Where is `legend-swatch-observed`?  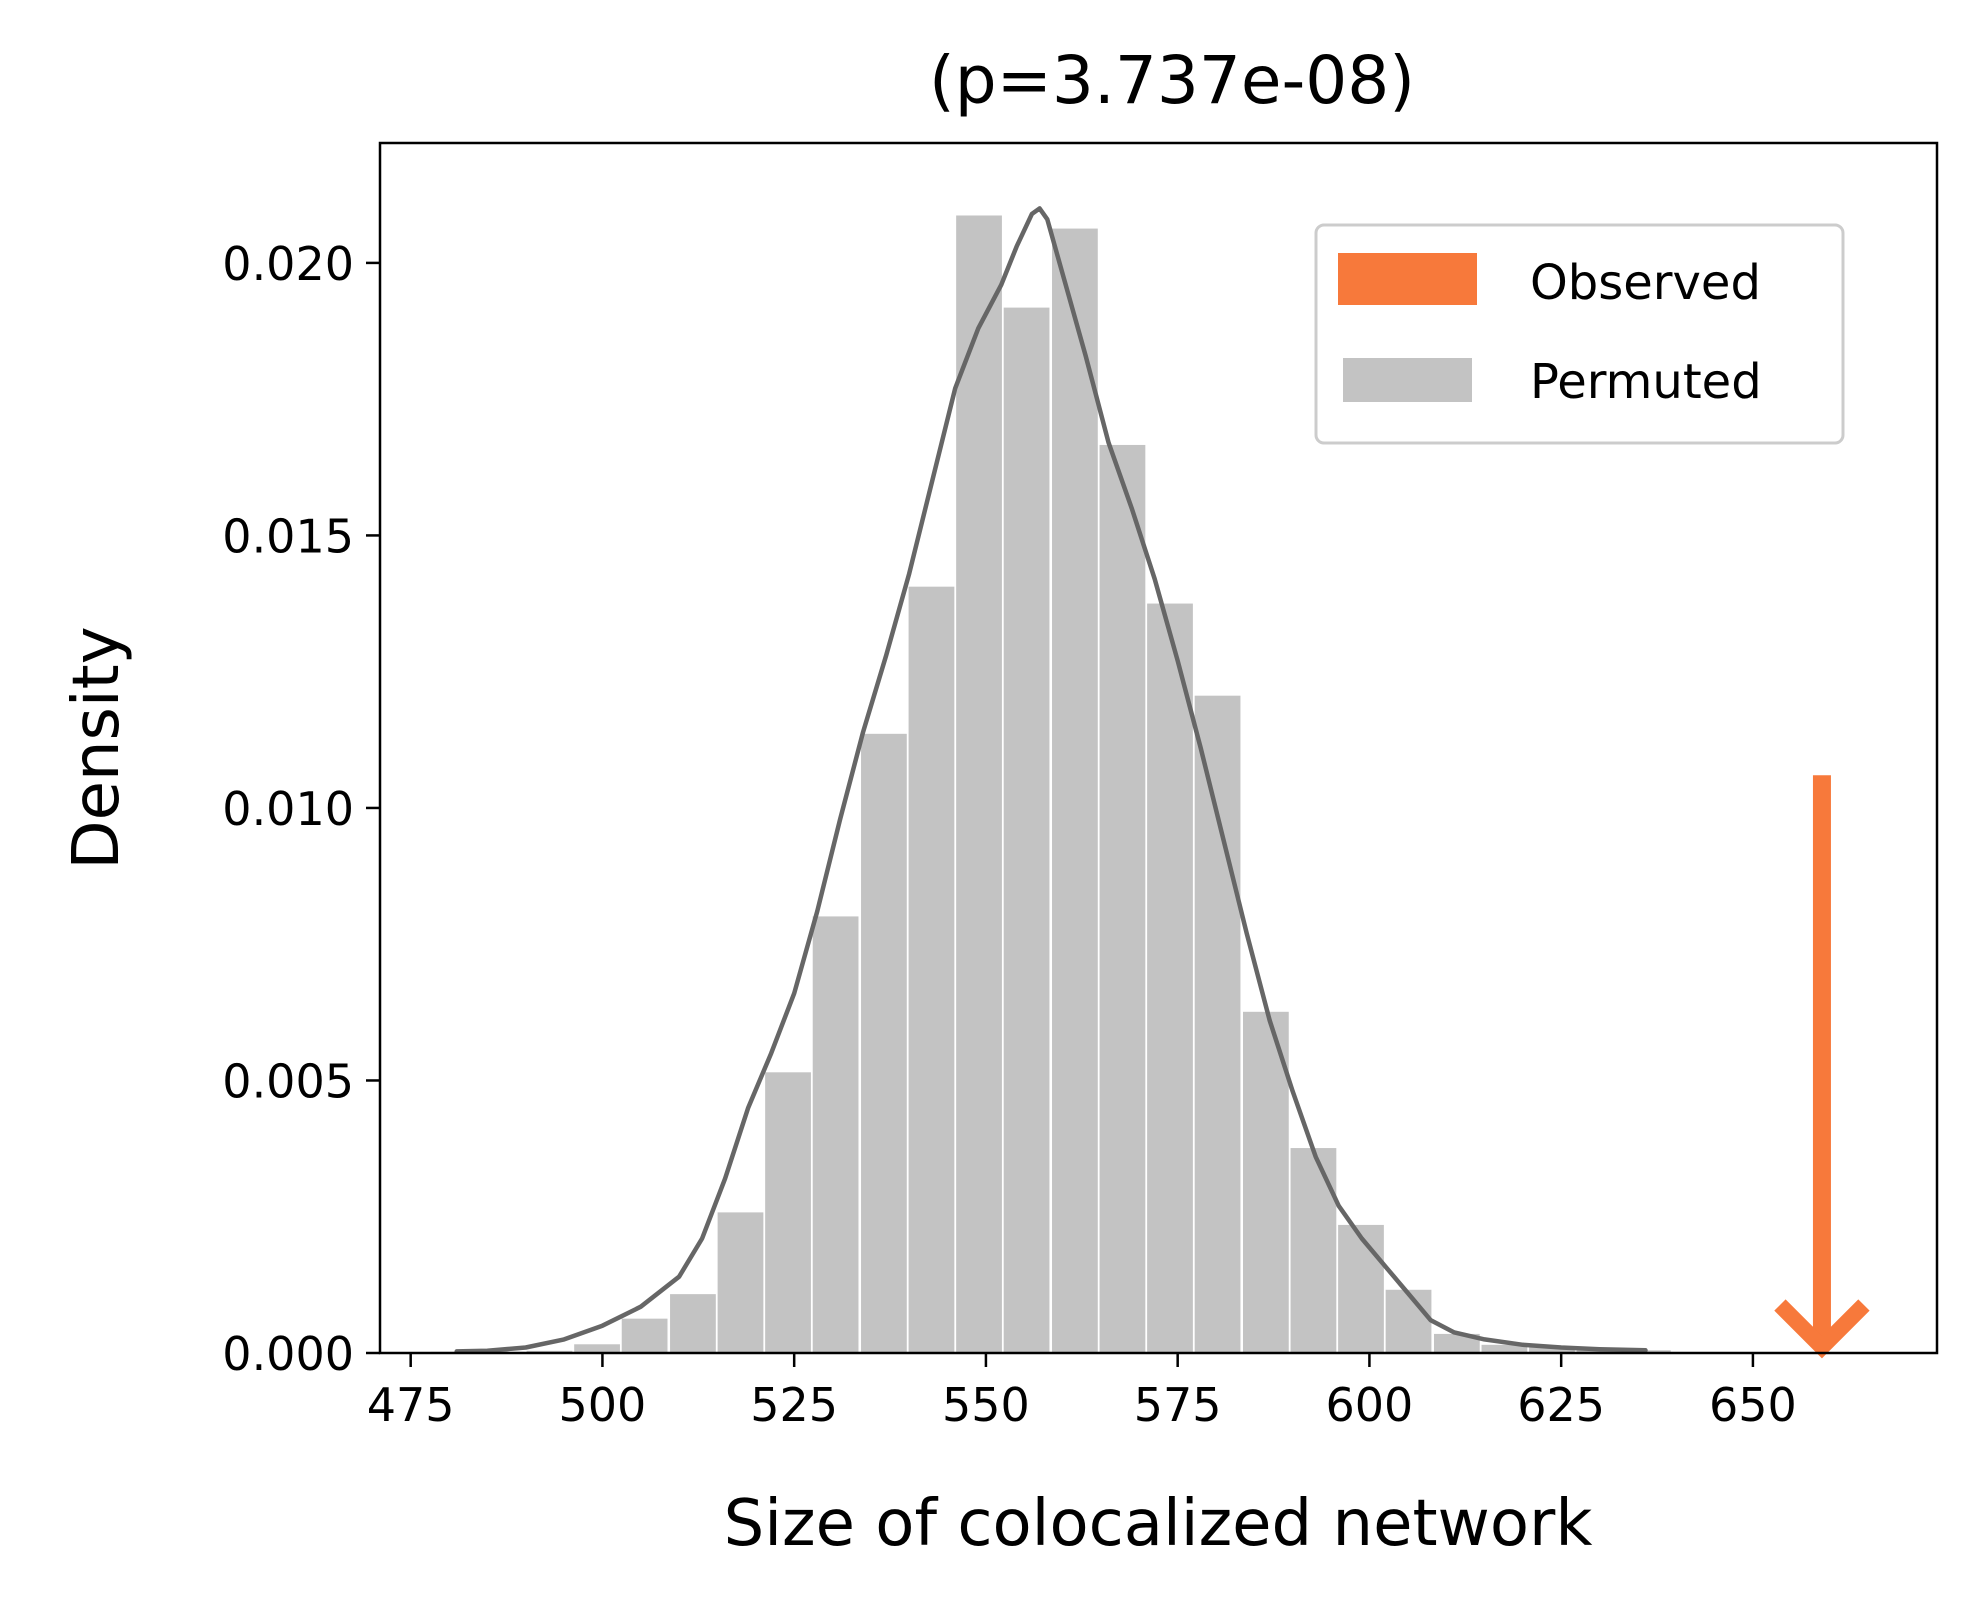 legend-swatch-observed is located at coordinates (1407, 279).